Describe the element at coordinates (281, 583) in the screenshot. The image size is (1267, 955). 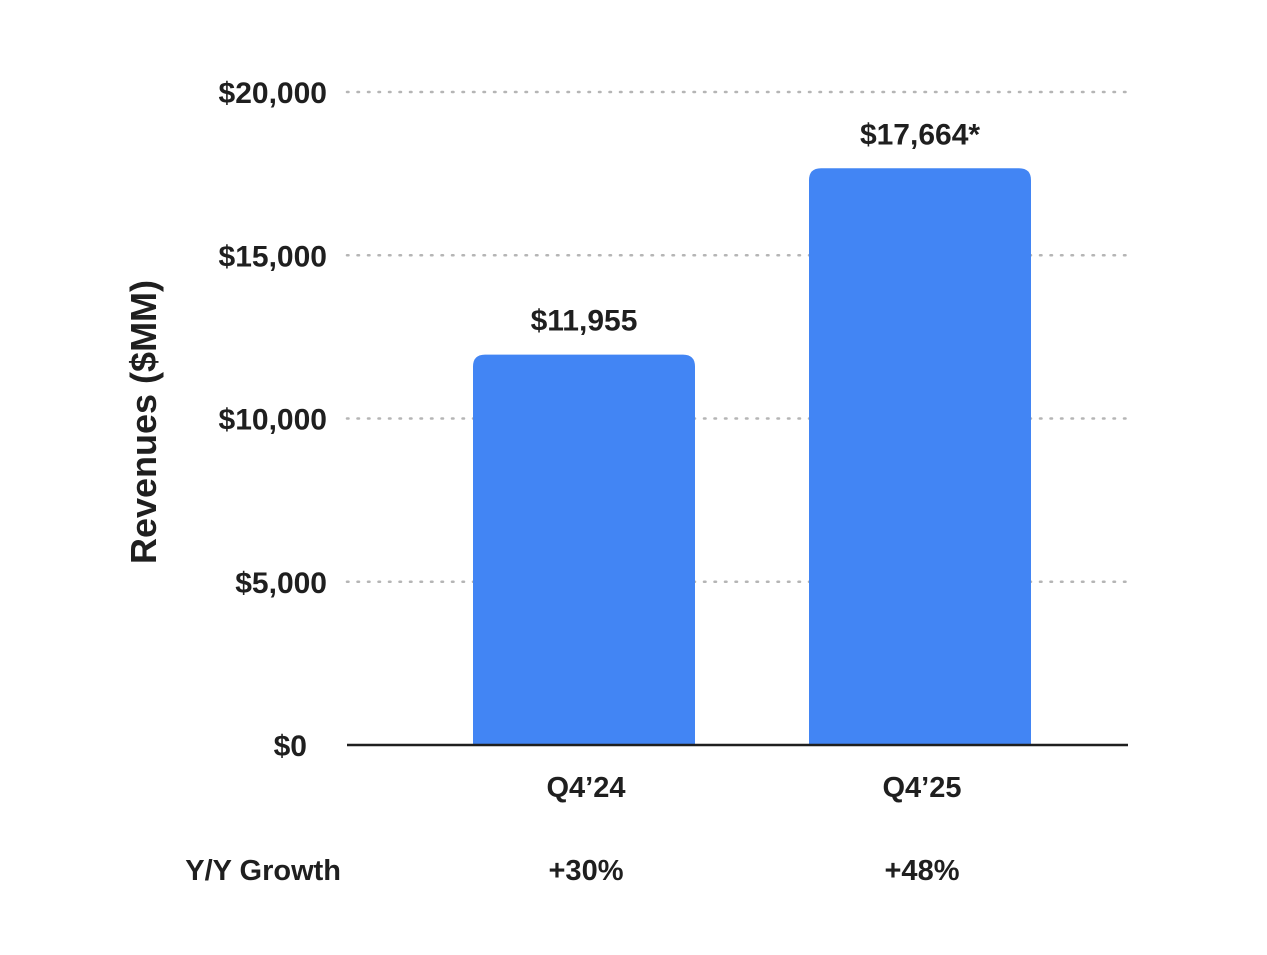
I see `y-tick-label: $5,000` at that location.